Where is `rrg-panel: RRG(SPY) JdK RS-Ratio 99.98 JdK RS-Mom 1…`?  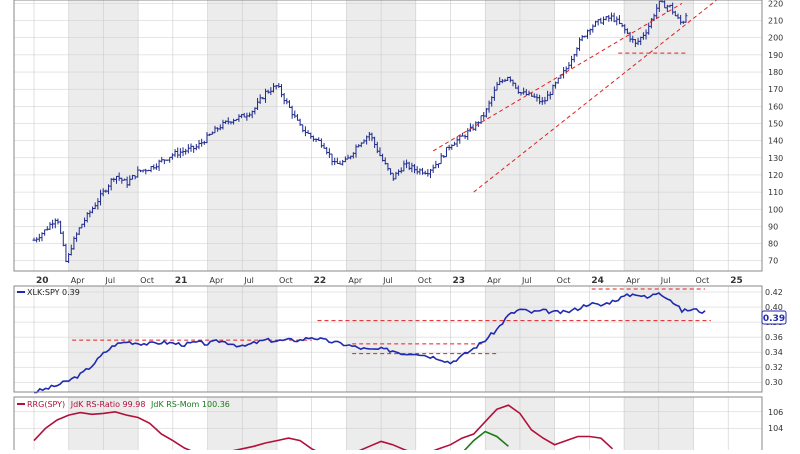 rrg-panel: RRG(SPY) JdK RS-Ratio 99.98 JdK RS-Mom 1… is located at coordinates (398, 425).